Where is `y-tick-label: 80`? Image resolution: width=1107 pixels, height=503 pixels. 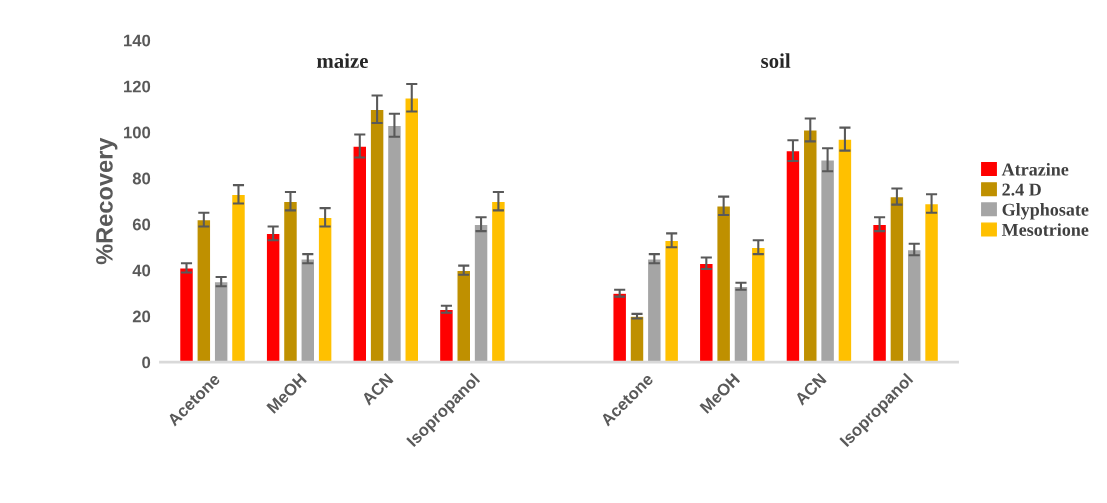
y-tick-label: 80 is located at coordinates (141, 178).